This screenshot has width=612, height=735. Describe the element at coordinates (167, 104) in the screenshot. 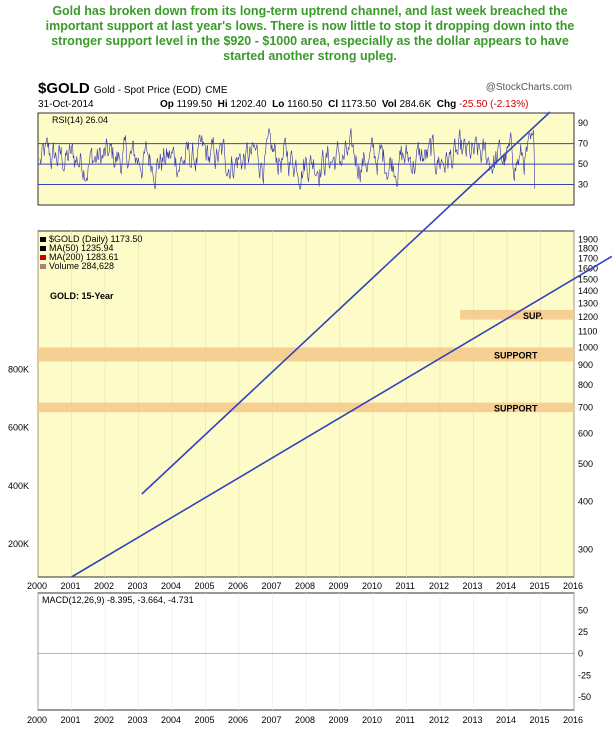

I see `open-label: Op` at that location.